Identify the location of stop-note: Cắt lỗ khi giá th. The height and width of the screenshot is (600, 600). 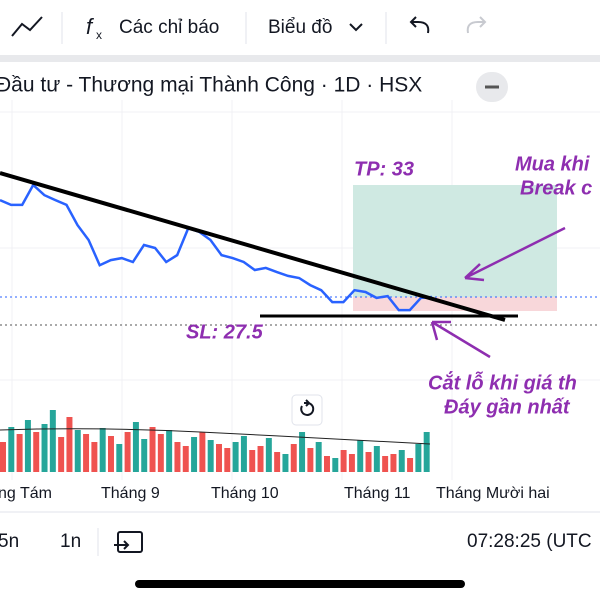
(502, 382).